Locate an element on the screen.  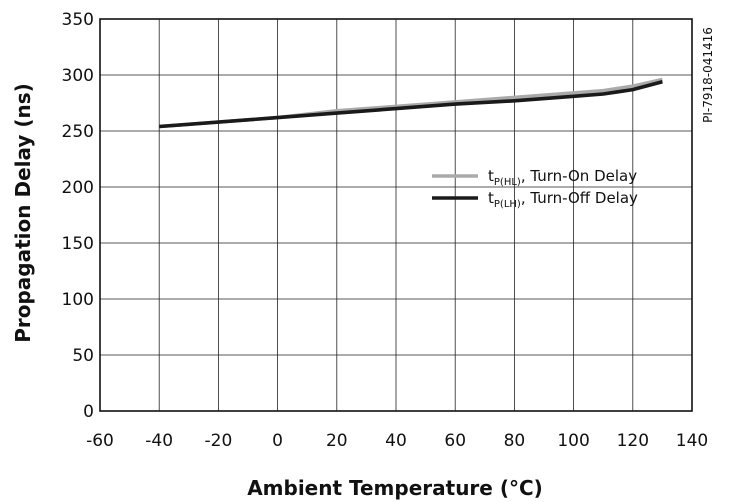
y-tick-label: 0 is located at coordinates (88, 412).